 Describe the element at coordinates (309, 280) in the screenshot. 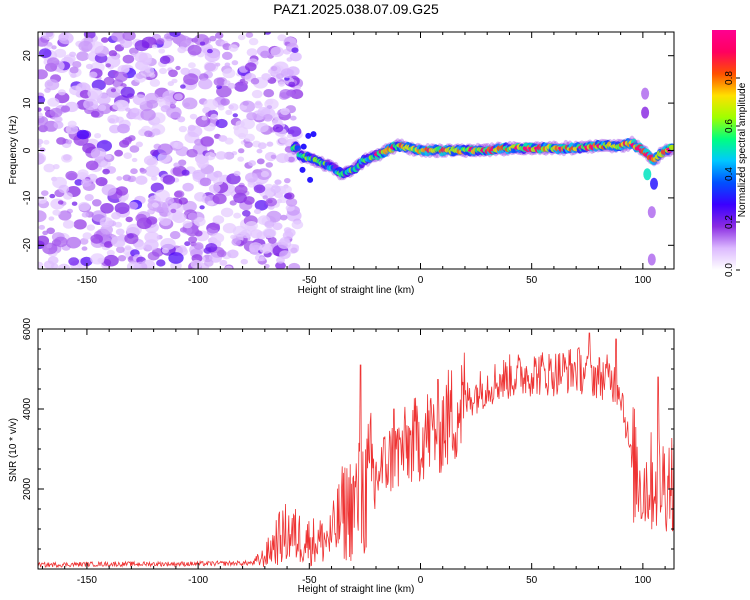

I see `x-tick-label: -50` at that location.